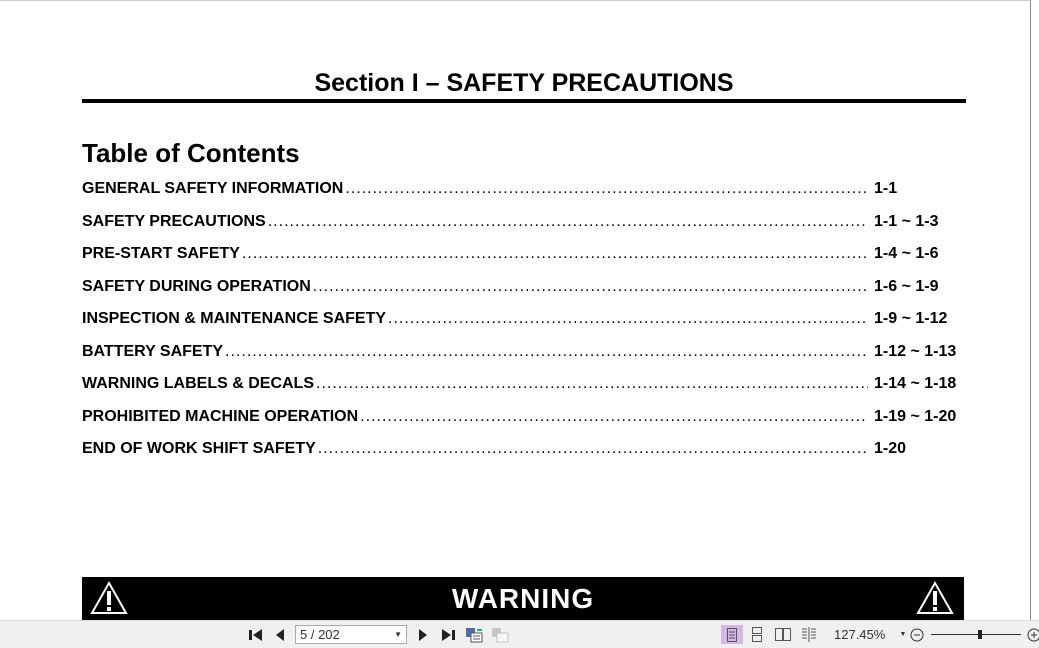  I want to click on pdf-toolbar: 5 / 202 ▼ 127.45% ▼, so click(519, 634).